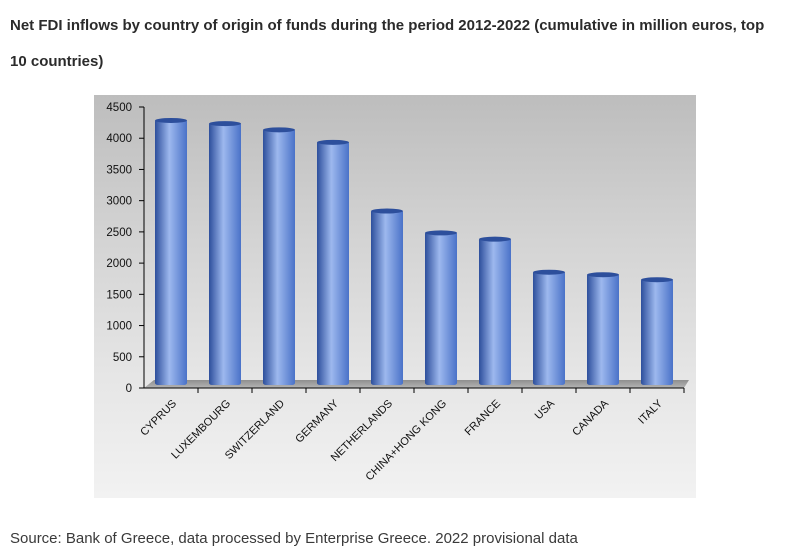  I want to click on bar-netherlands, so click(387, 297).